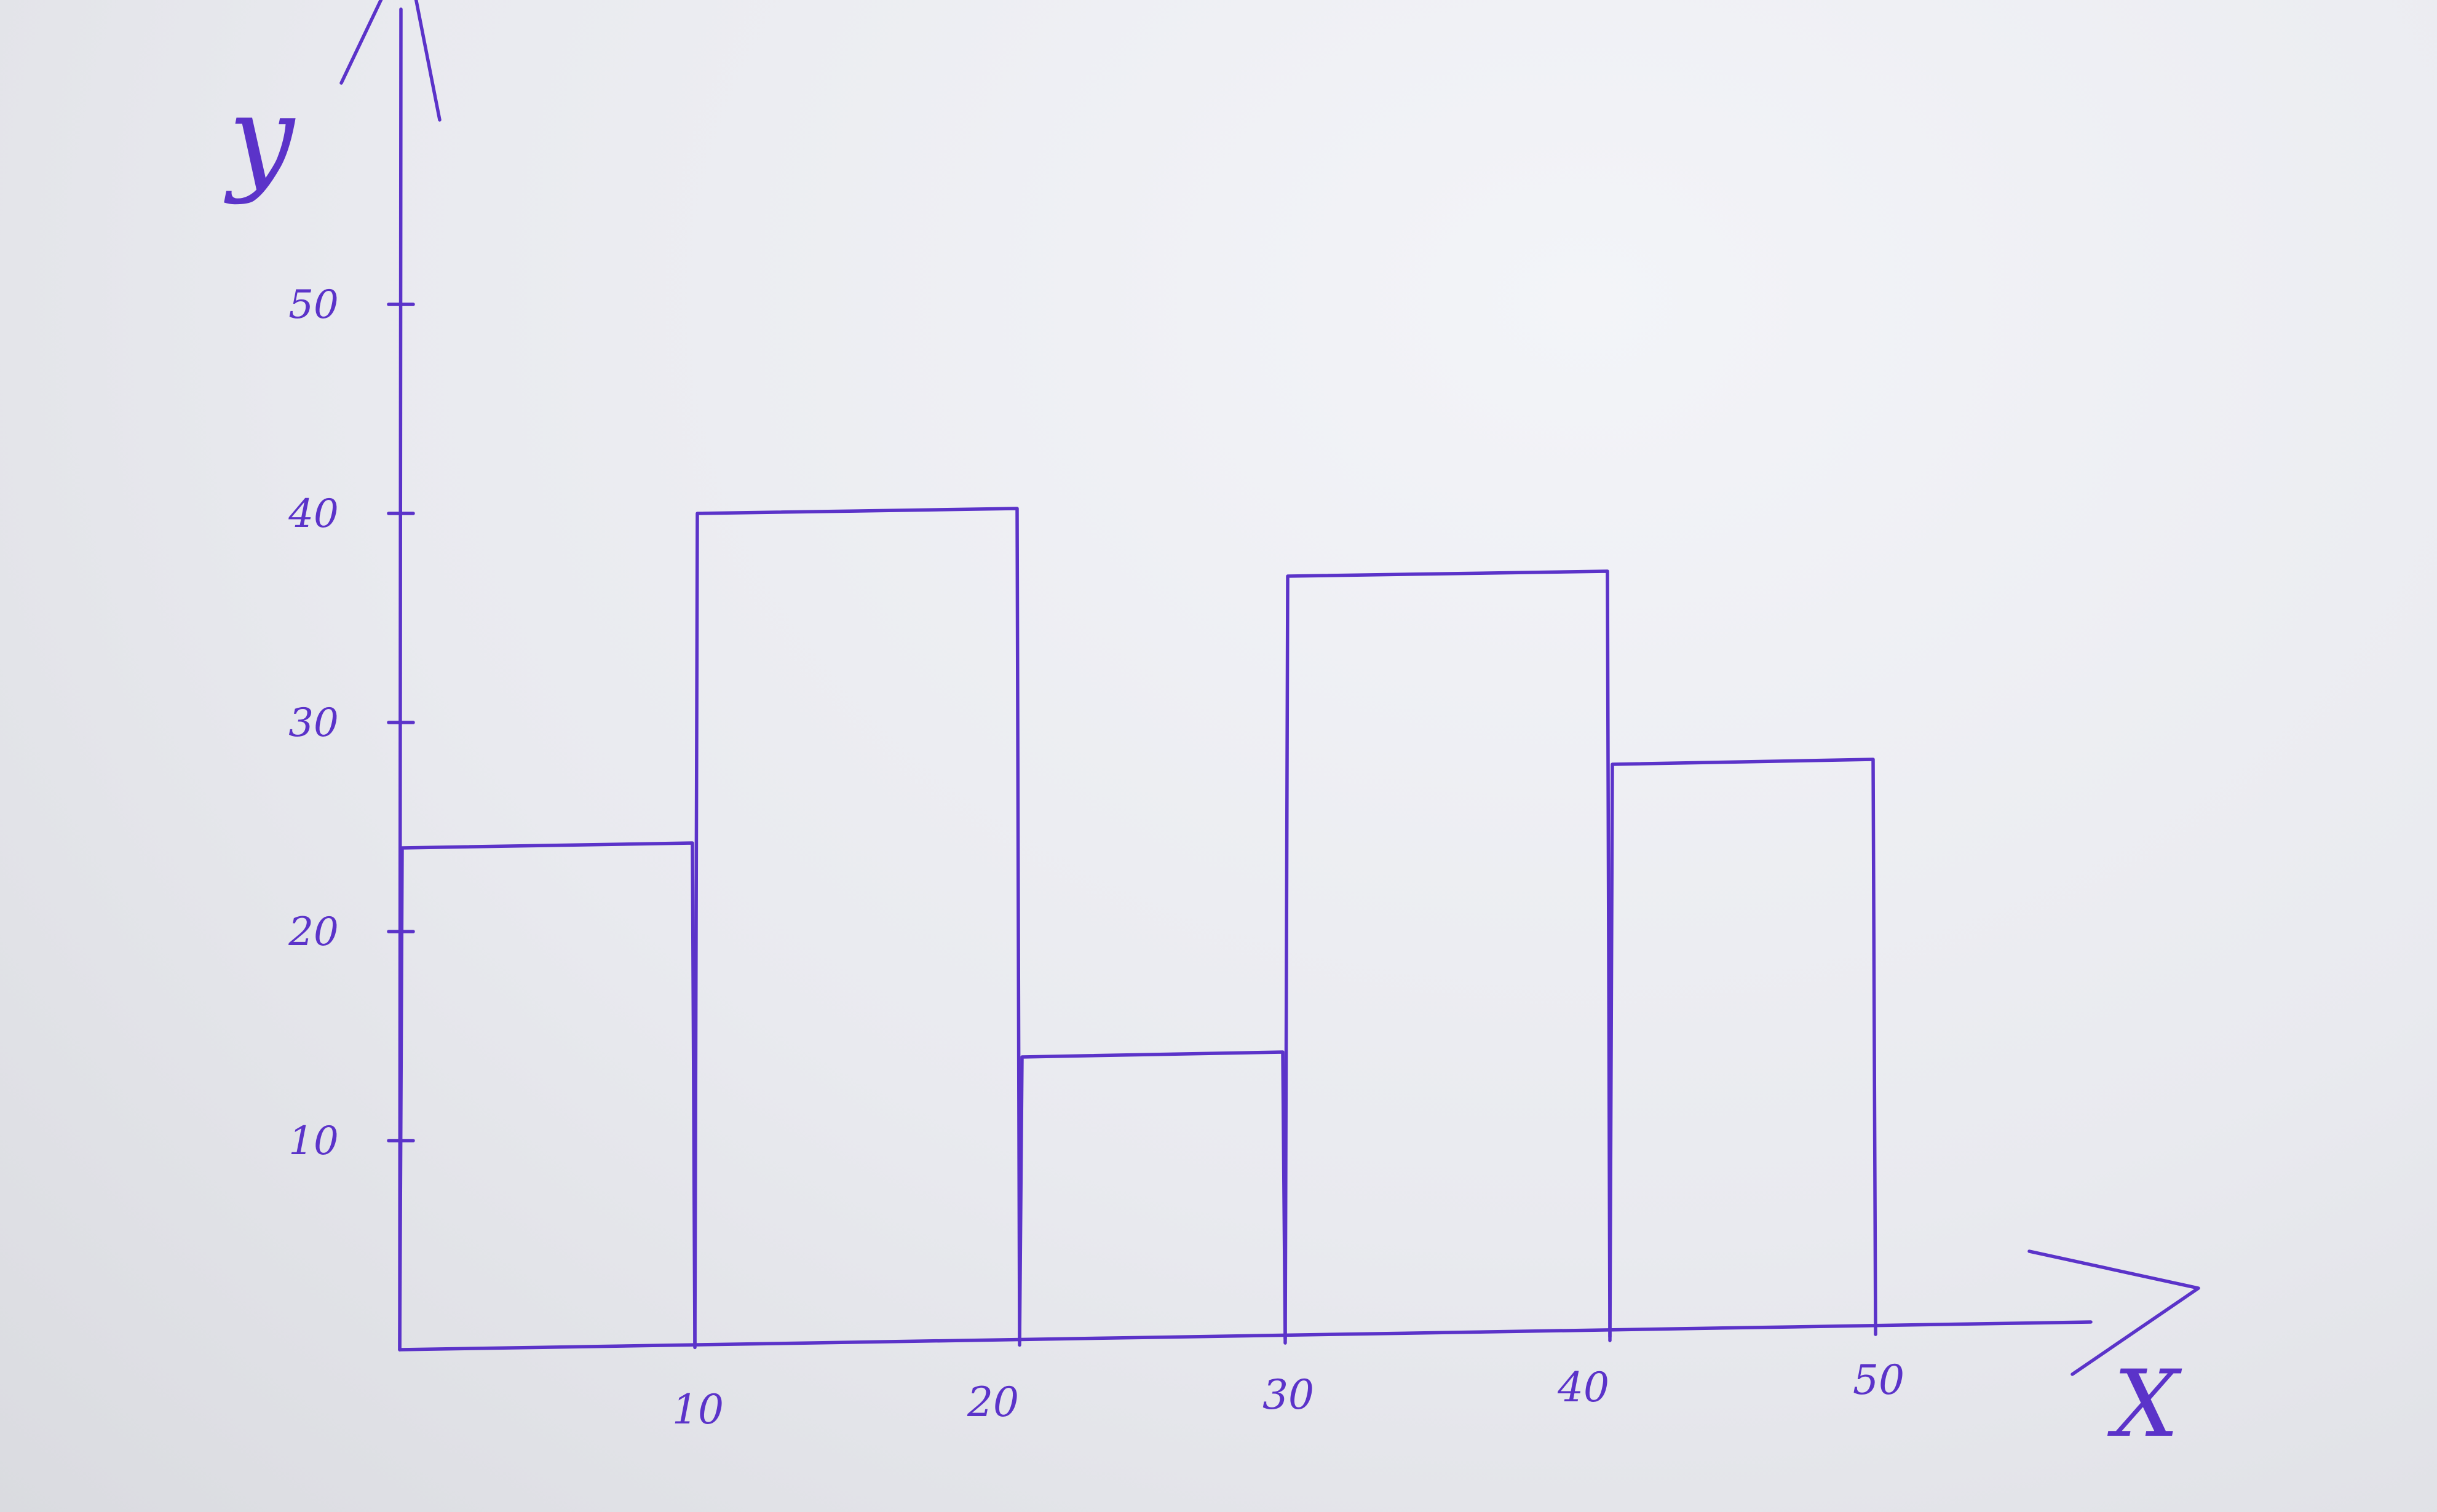  I want to click on x-axis-arrowhead, so click(2113, 1313).